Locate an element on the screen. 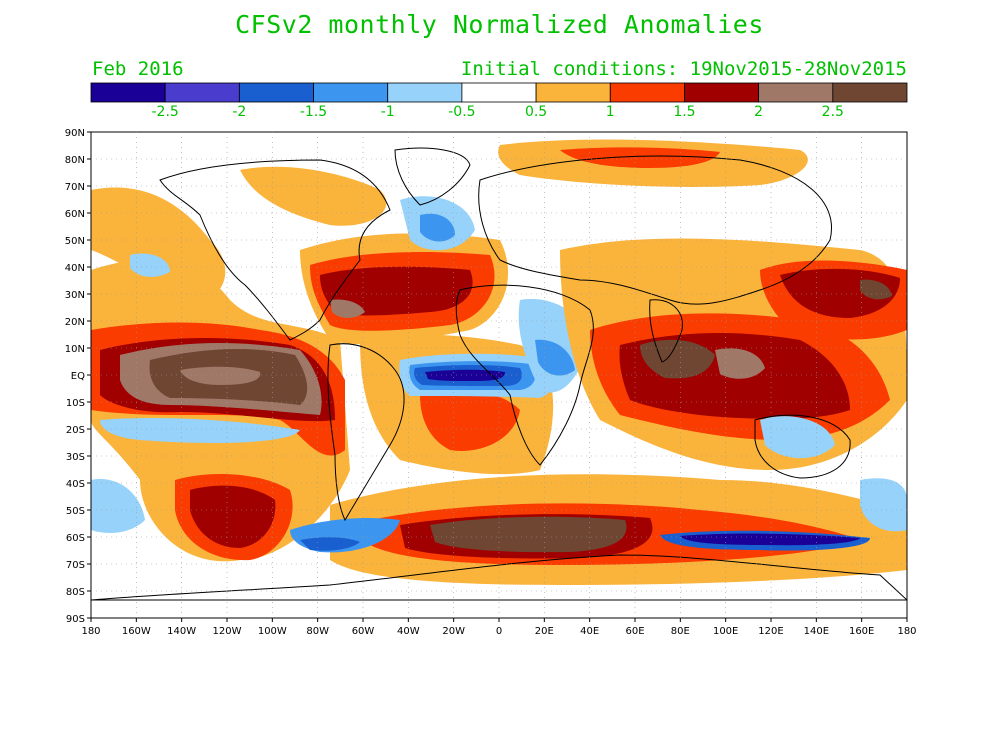 The height and width of the screenshot is (750, 999). colorbar-tick-label: -1.5 is located at coordinates (313, 112).